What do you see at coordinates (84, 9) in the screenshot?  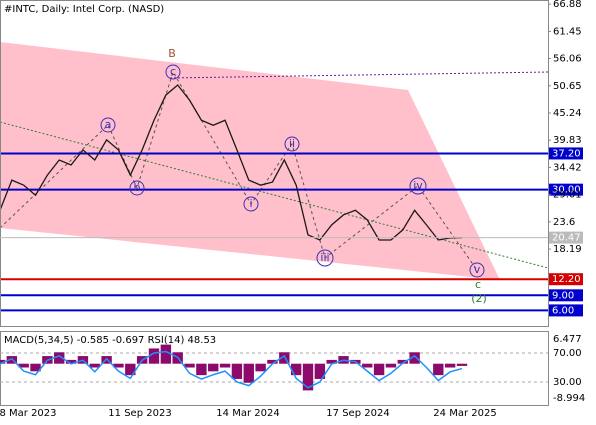 I see `chart-title: #INTC, Daily: Intel Corp. (NASD)` at bounding box center [84, 9].